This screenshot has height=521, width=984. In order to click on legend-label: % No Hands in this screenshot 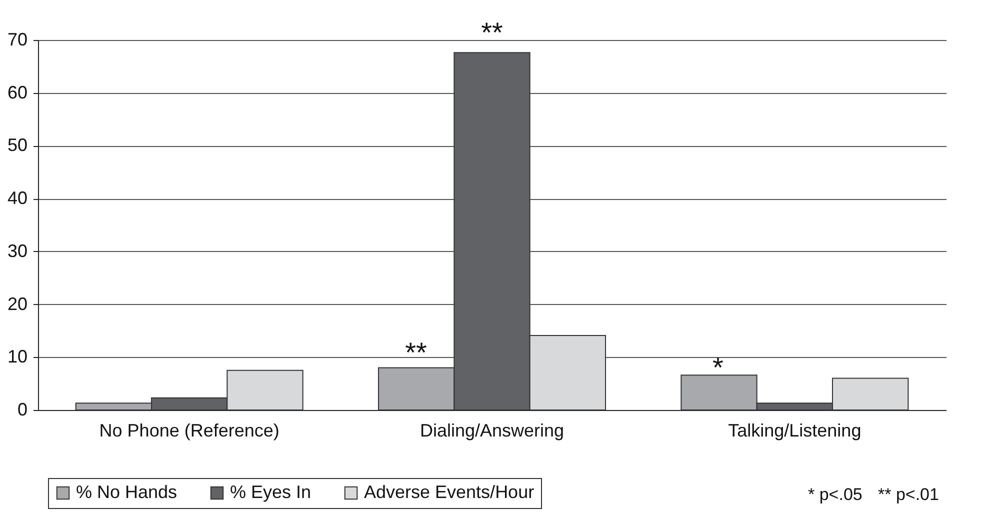, I will do `click(127, 492)`.